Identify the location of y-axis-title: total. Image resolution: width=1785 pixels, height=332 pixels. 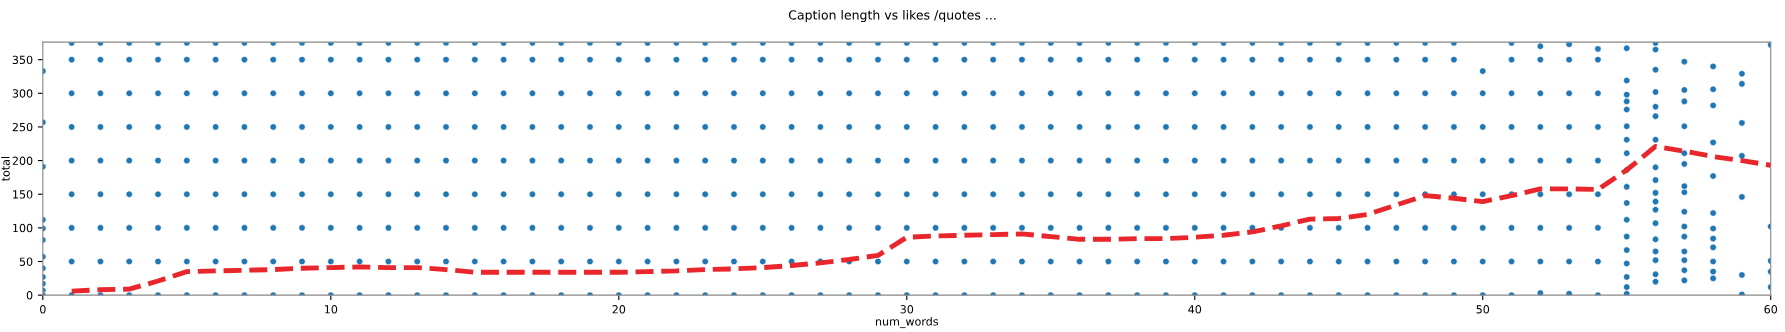
(5, 169).